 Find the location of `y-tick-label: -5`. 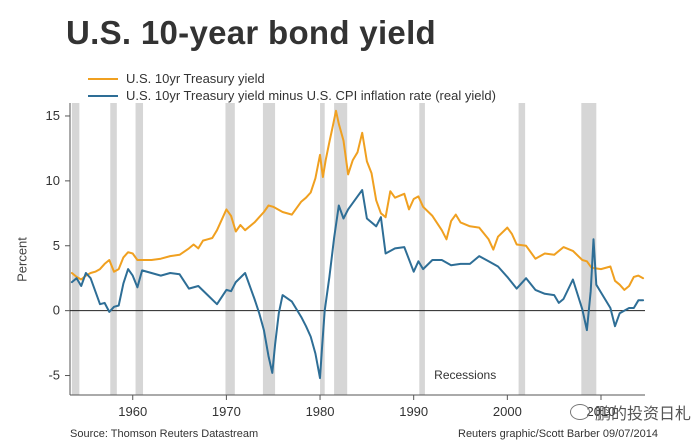

y-tick-label: -5 is located at coordinates (54, 375).